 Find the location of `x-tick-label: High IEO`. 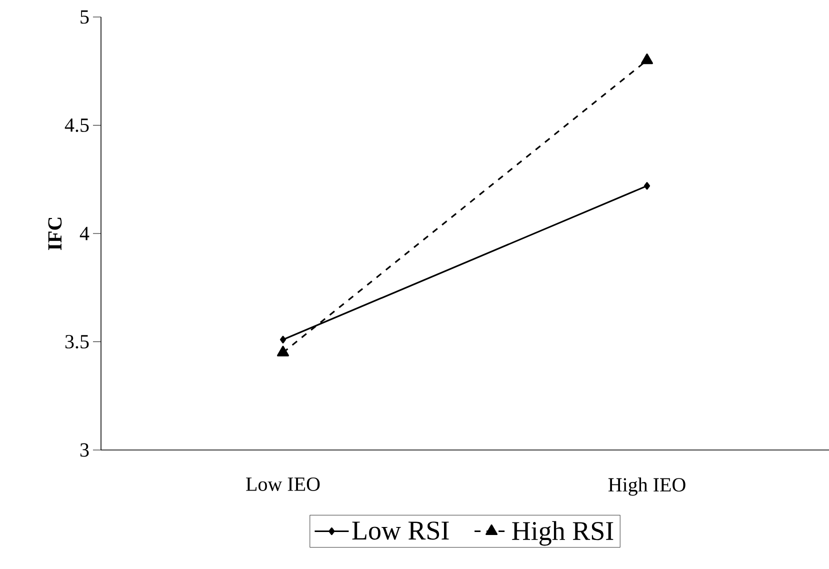

x-tick-label: High IEO is located at coordinates (647, 487).